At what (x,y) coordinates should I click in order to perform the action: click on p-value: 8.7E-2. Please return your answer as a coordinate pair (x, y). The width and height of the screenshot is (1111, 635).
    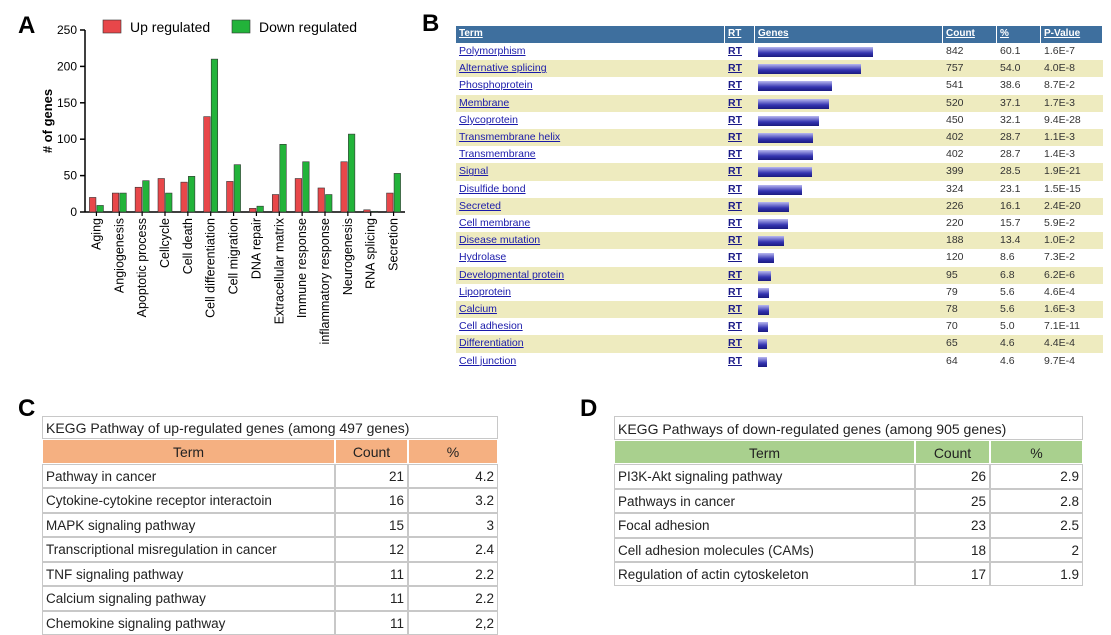
    Looking at the image, I should click on (1058, 85).